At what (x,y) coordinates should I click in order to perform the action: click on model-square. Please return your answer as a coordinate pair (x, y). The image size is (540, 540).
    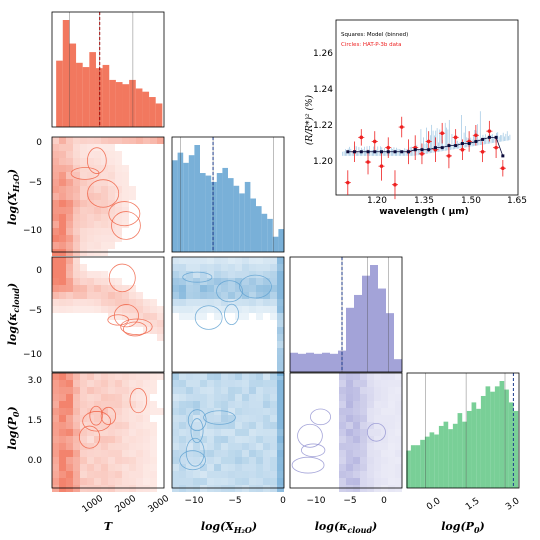
    Looking at the image, I should click on (456, 146).